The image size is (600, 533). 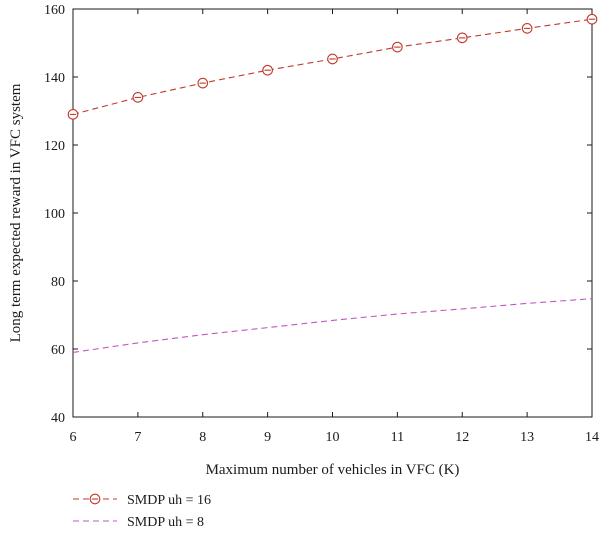 I want to click on y-tick-label-60: 60, so click(x=58, y=350).